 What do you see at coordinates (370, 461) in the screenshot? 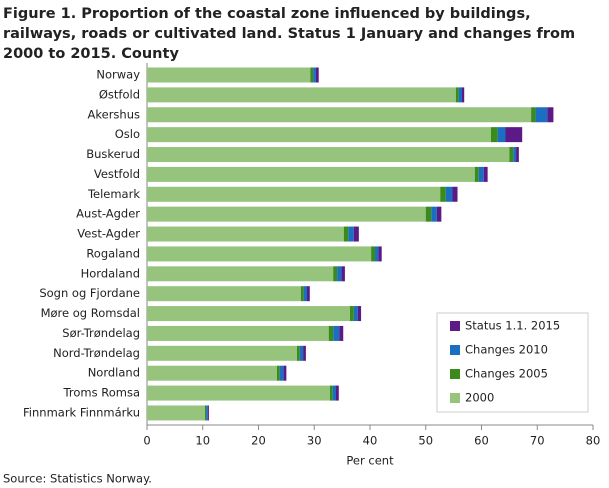
I see `x-axis-label: Per cent` at bounding box center [370, 461].